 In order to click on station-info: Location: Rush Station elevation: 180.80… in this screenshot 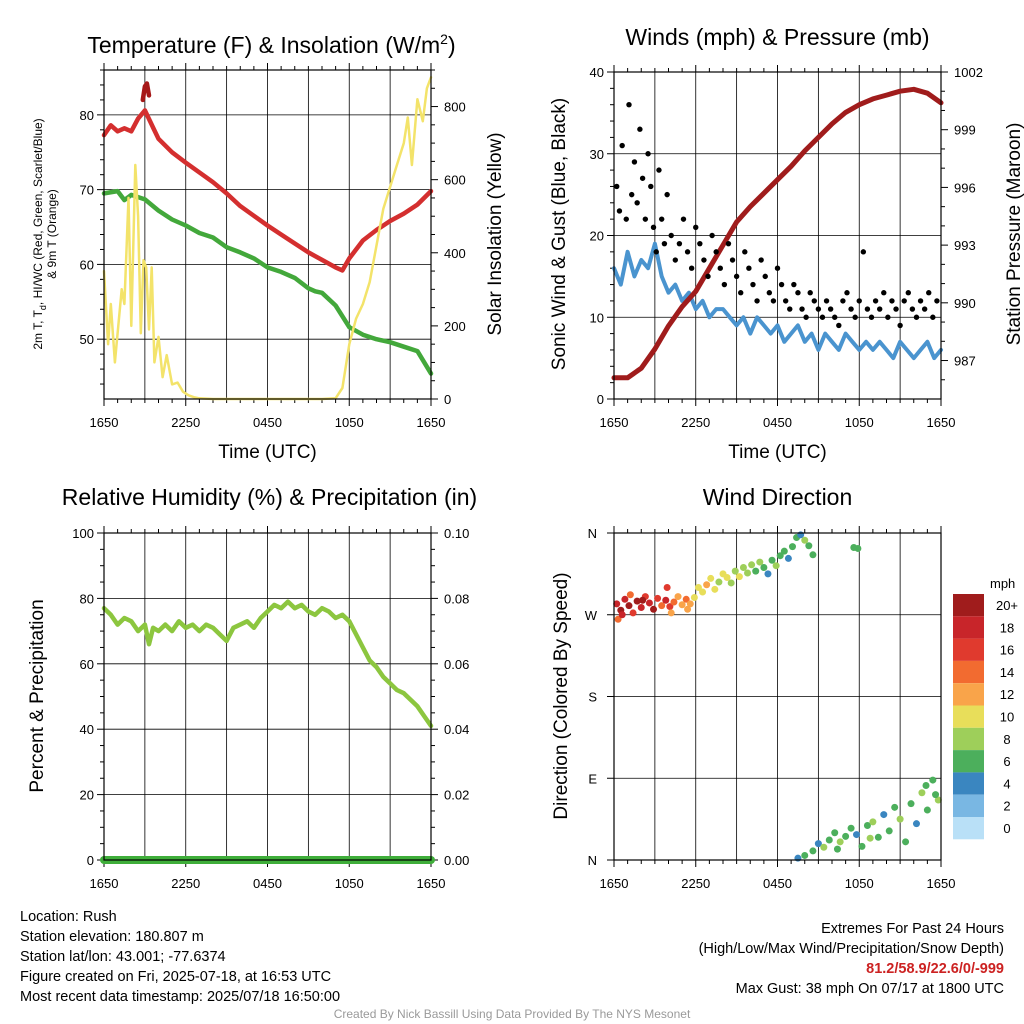, I will do `click(180, 957)`.